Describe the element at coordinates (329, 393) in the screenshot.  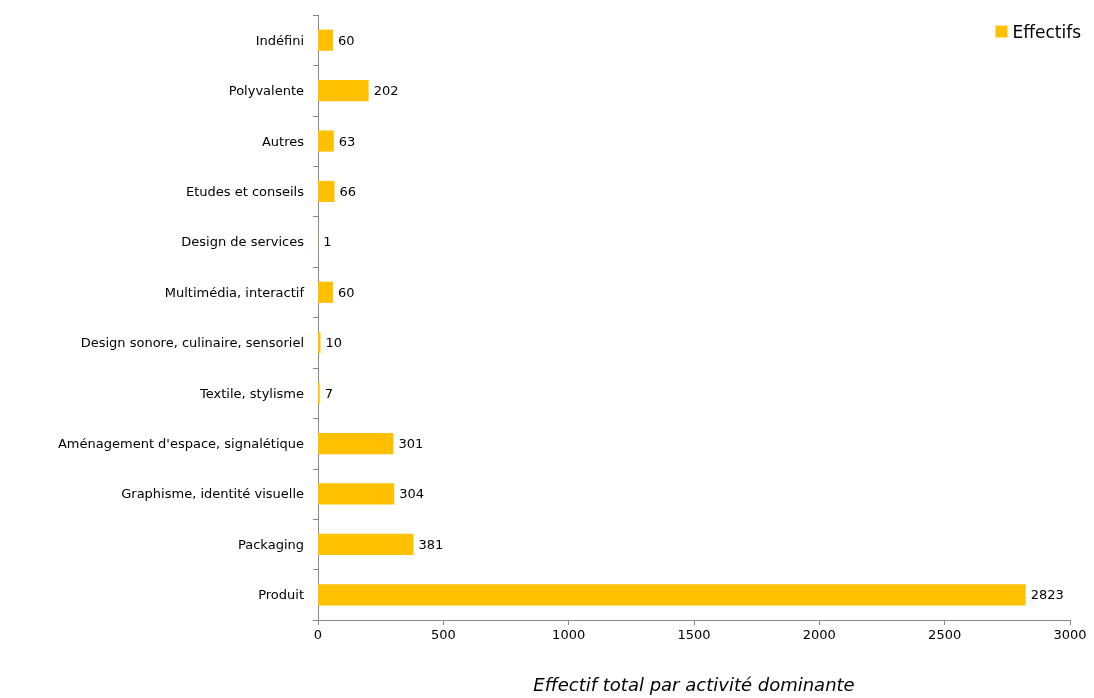
I see `data-label: 7` at that location.